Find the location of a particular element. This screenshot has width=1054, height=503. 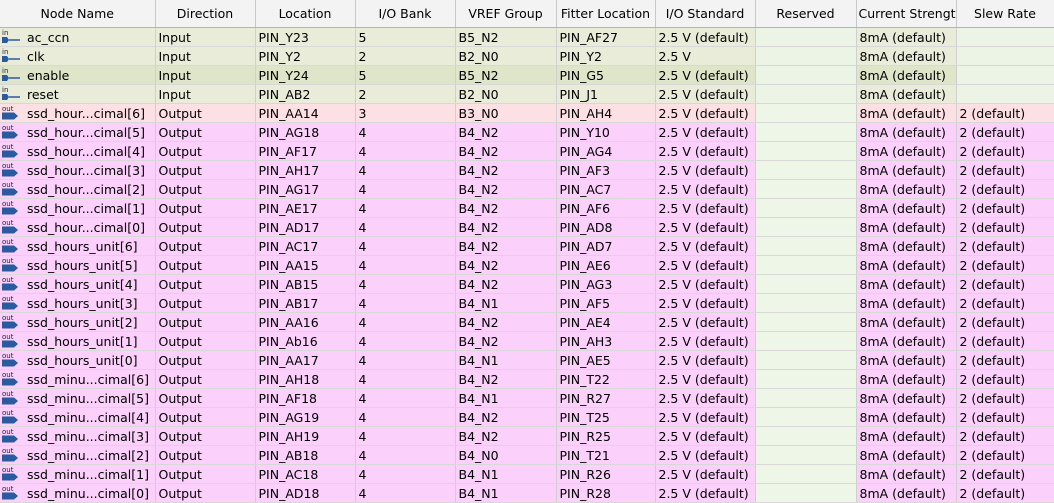

vref-cell: B5_N2 is located at coordinates (506, 75).